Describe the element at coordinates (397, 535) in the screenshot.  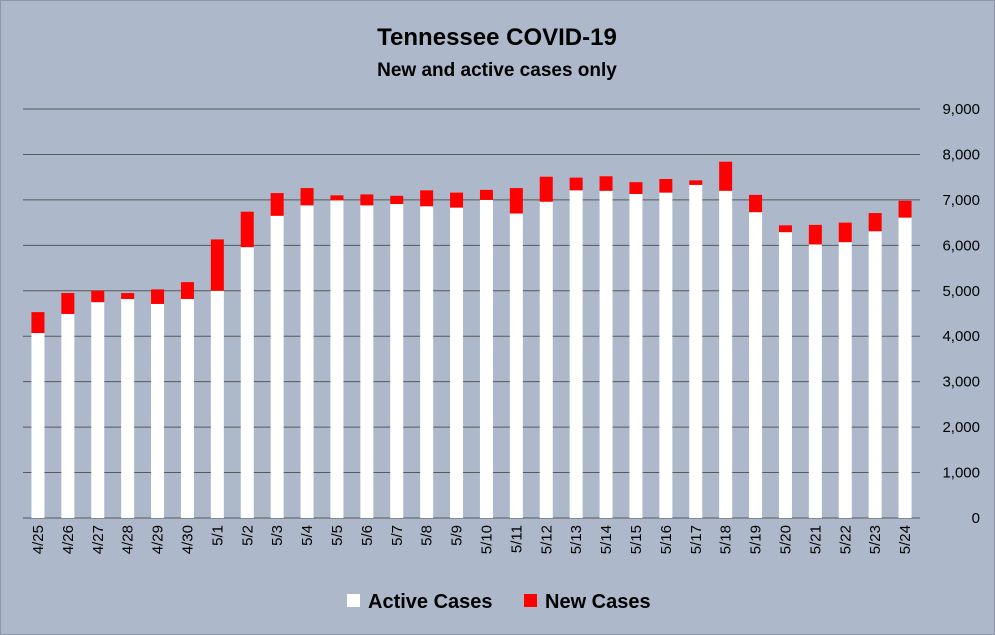
I see `x-tick-label: 5/7` at that location.